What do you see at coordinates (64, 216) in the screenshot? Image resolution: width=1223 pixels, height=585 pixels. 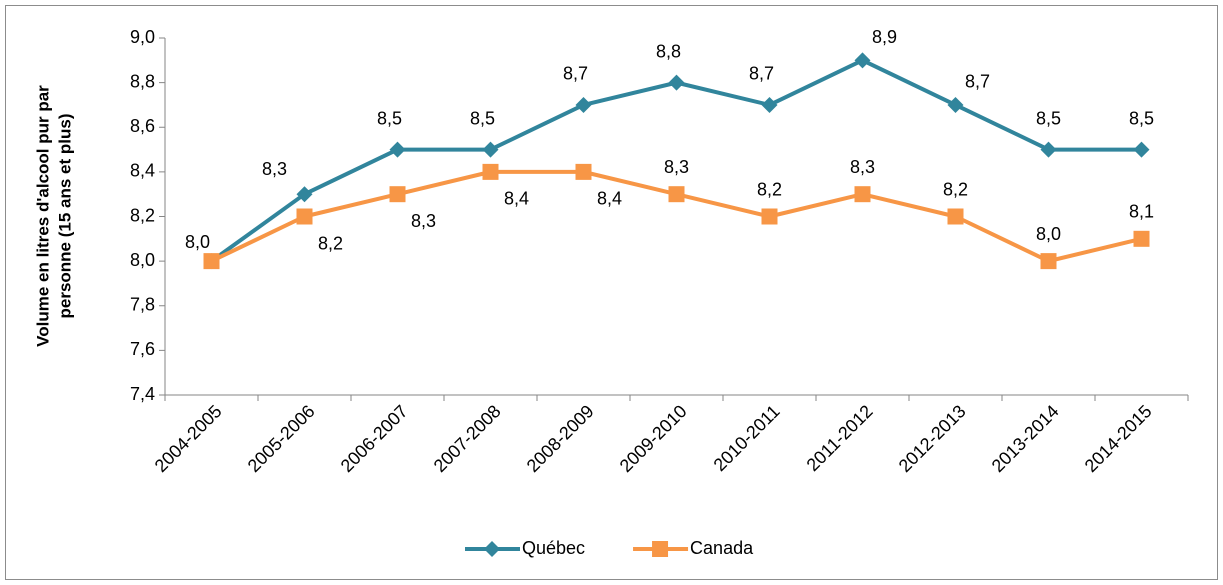 I see `y-axis-title-line: personne (15 ans et plus)` at bounding box center [64, 216].